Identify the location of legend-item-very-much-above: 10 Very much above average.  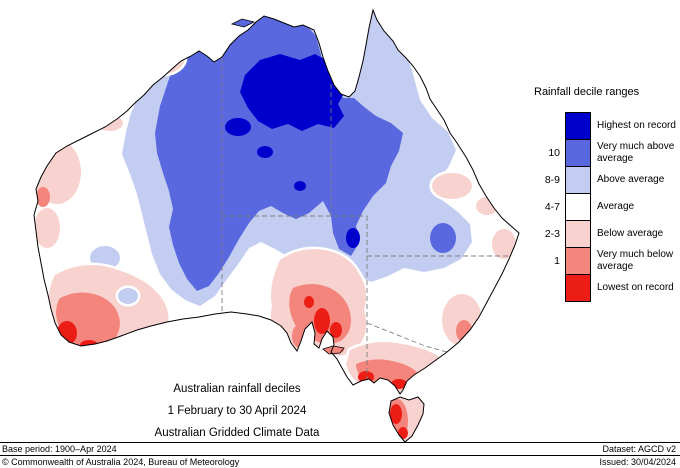
(605, 153).